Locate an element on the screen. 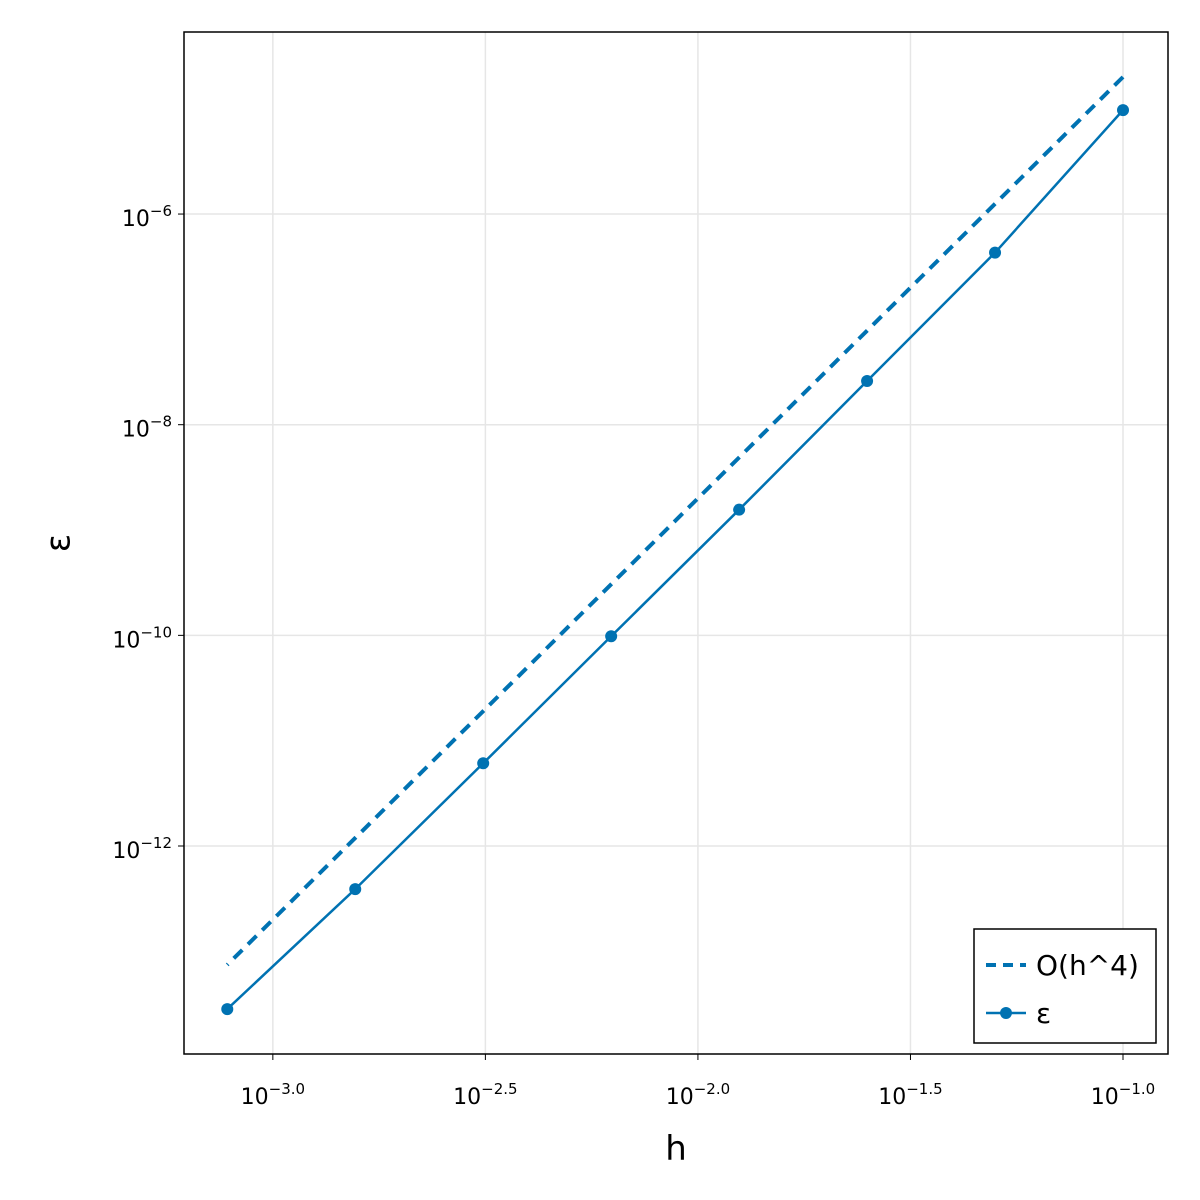  x-tick-label: 10−3.0 is located at coordinates (273, 1095).